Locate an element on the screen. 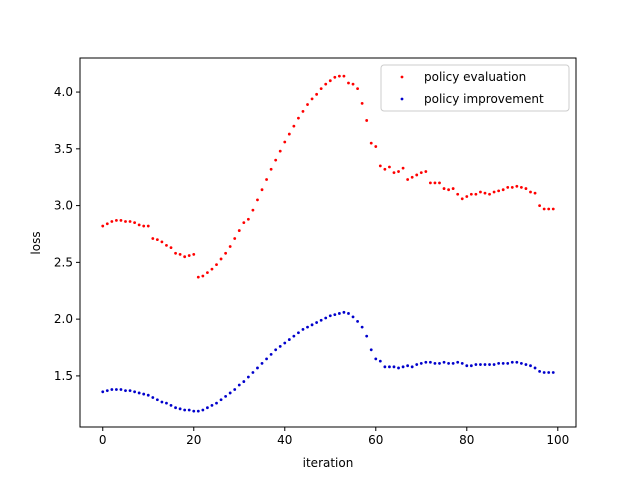 This screenshot has height=480, width=640. y-axis-label: loss is located at coordinates (36, 242).